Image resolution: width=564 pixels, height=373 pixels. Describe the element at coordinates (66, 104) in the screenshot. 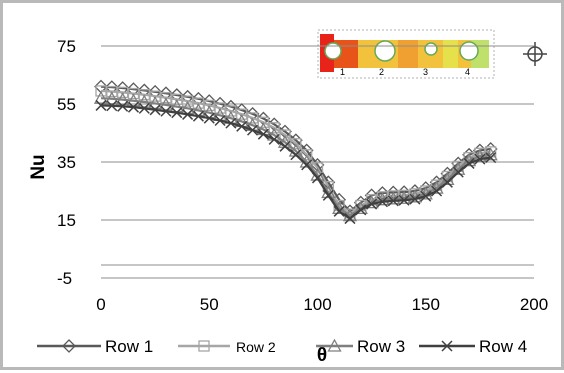

I see `y-tick-label: 55` at that location.